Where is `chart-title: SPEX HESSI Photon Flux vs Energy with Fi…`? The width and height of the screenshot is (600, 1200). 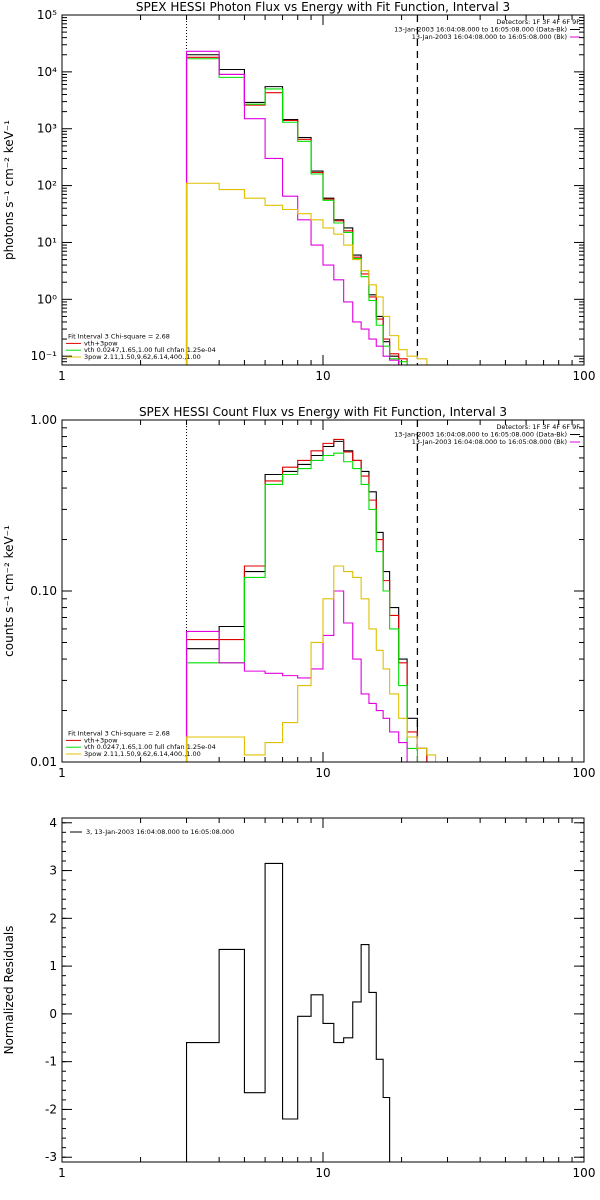
chart-title: SPEX HESSI Photon Flux vs Energy with Fi… is located at coordinates (323, 7).